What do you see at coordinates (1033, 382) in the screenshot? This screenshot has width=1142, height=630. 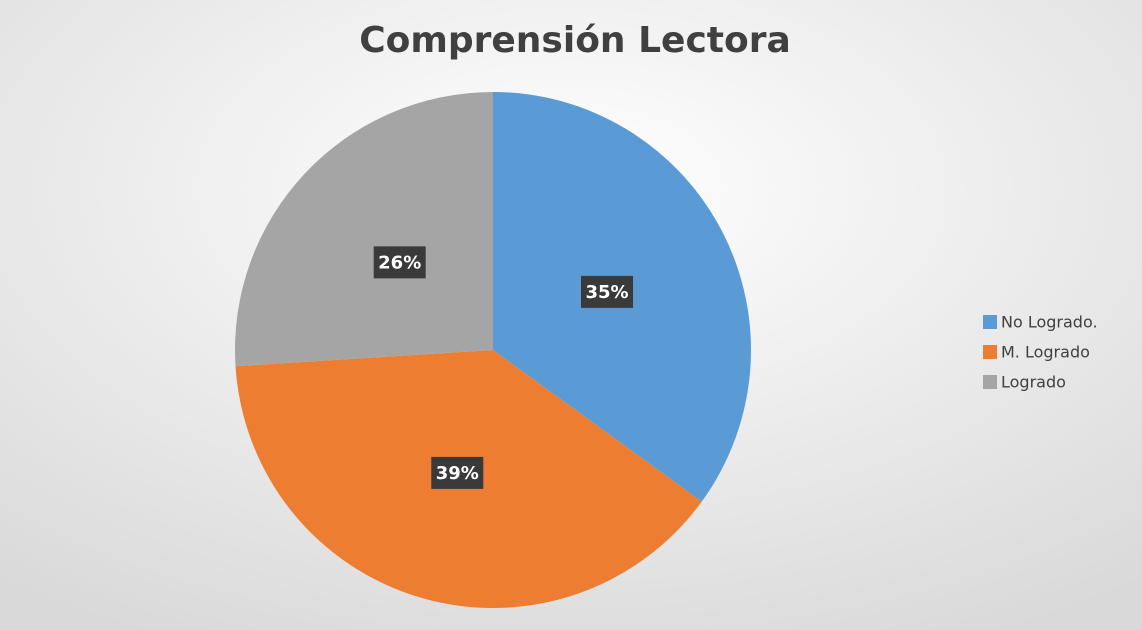 I see `legend-label: Logrado` at bounding box center [1033, 382].